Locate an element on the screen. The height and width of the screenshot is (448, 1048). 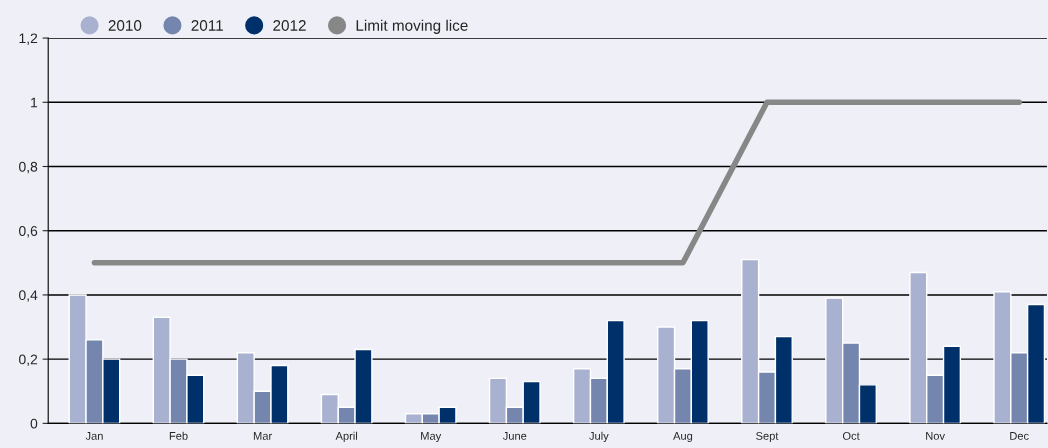
x-tick-label: Mar is located at coordinates (262, 436).